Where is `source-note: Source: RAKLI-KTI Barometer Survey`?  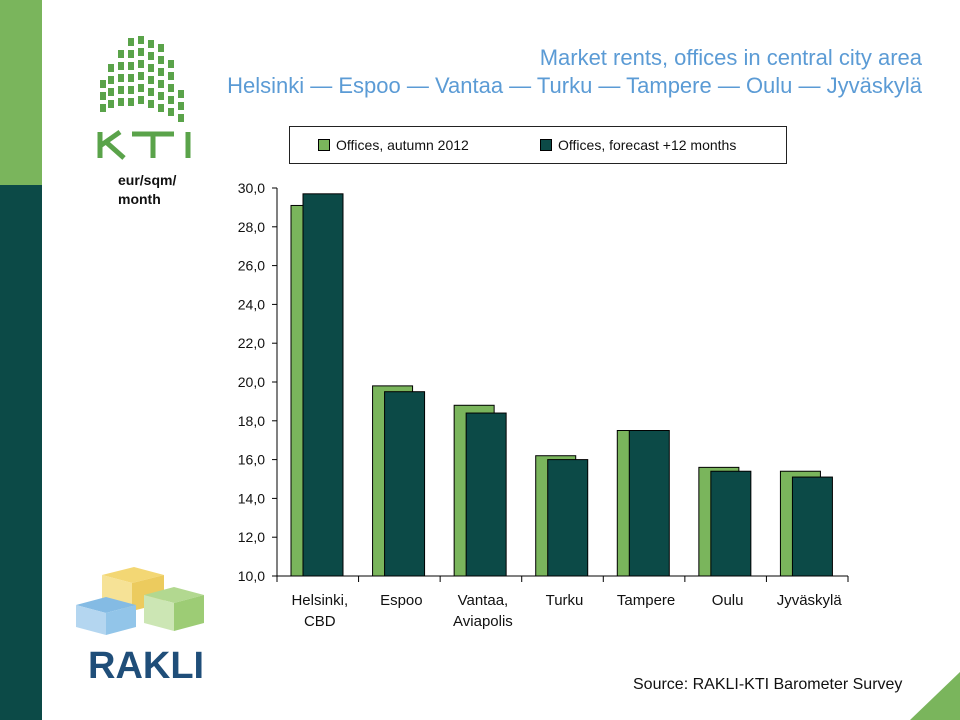 source-note: Source: RAKLI-KTI Barometer Survey is located at coordinates (768, 684).